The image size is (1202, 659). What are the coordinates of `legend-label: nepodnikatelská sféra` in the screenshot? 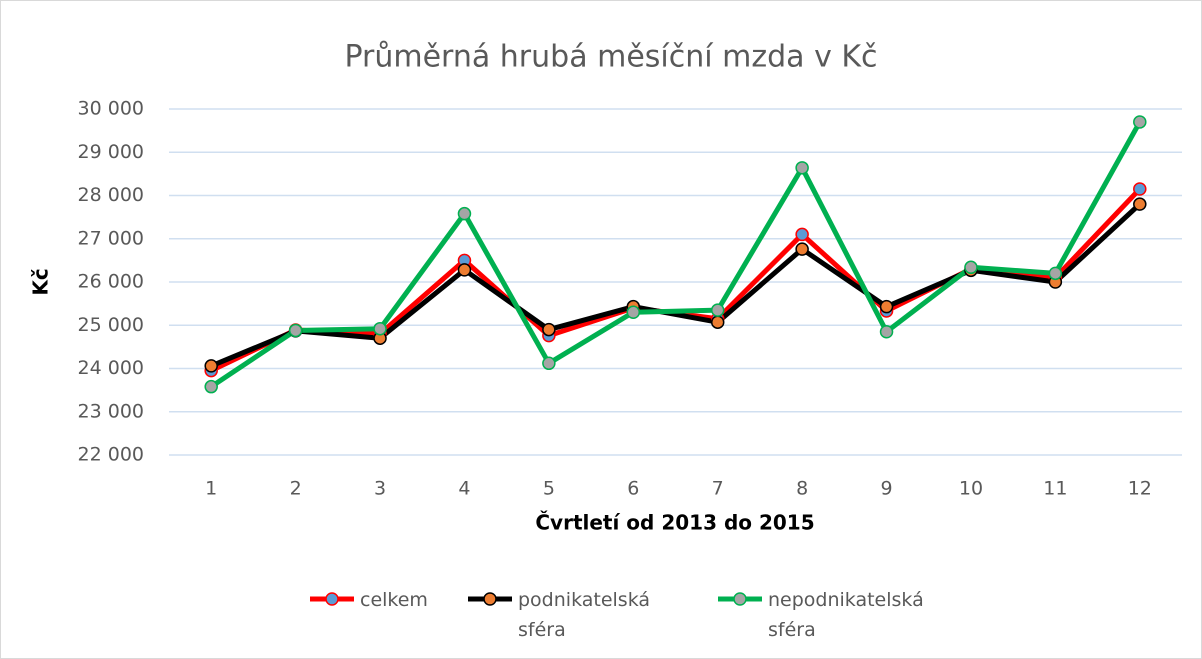 It's located at (846, 615).